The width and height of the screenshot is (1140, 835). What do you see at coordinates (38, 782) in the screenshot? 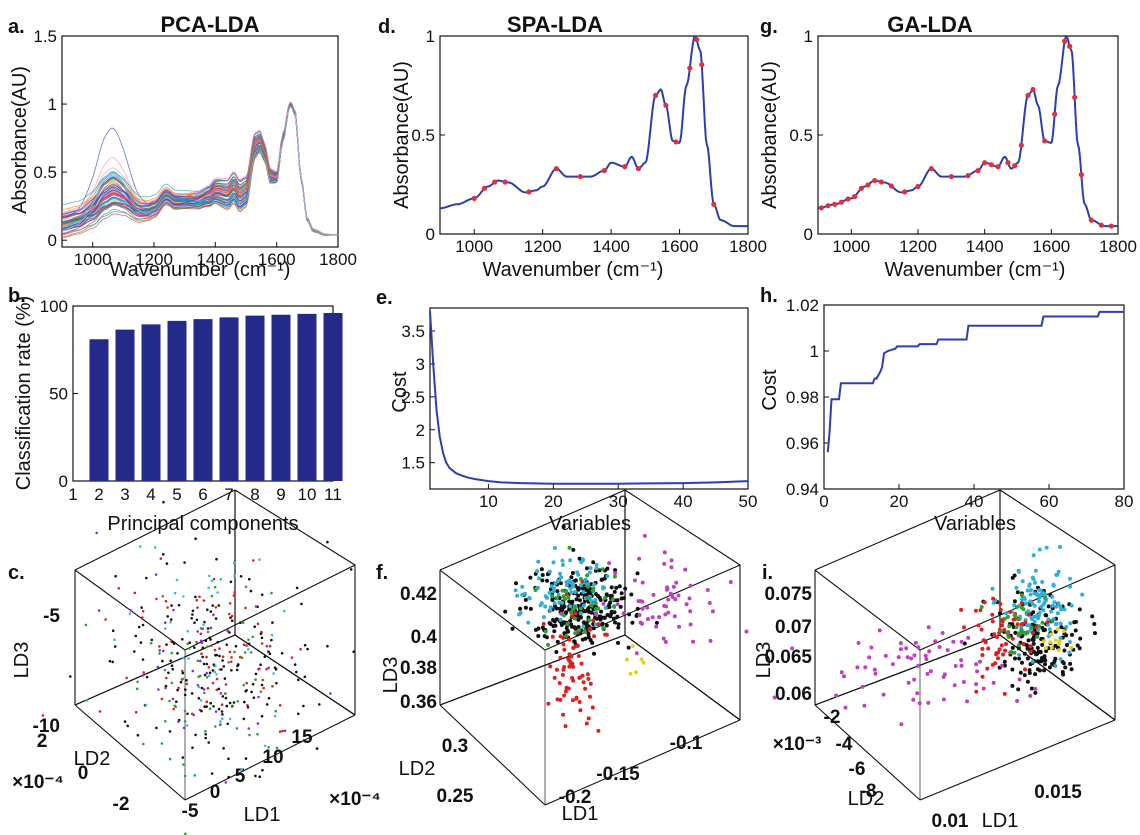
I see `y-scale-label: ×10⁻⁴` at bounding box center [38, 782].